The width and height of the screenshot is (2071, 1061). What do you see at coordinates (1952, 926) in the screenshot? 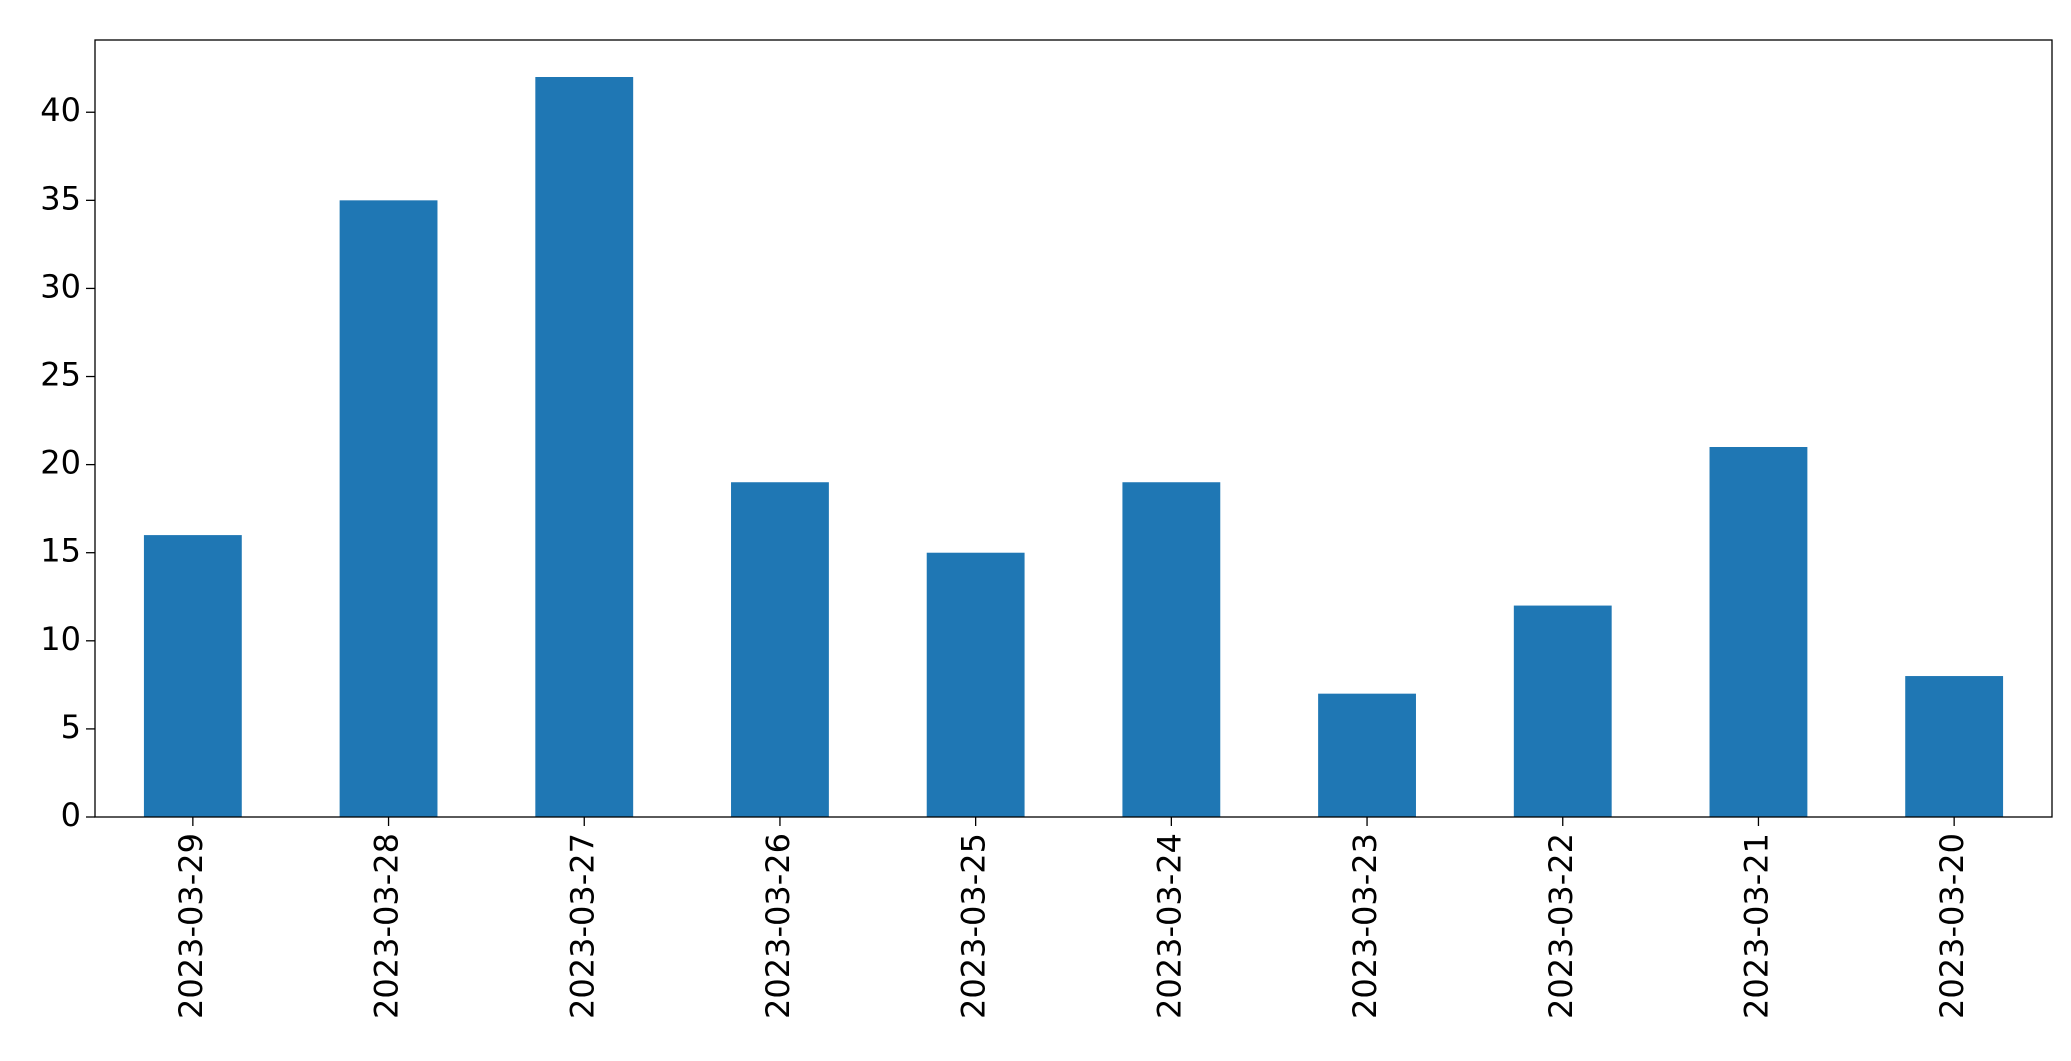
I see `x-tick-label: 2023-03-20` at bounding box center [1952, 926].